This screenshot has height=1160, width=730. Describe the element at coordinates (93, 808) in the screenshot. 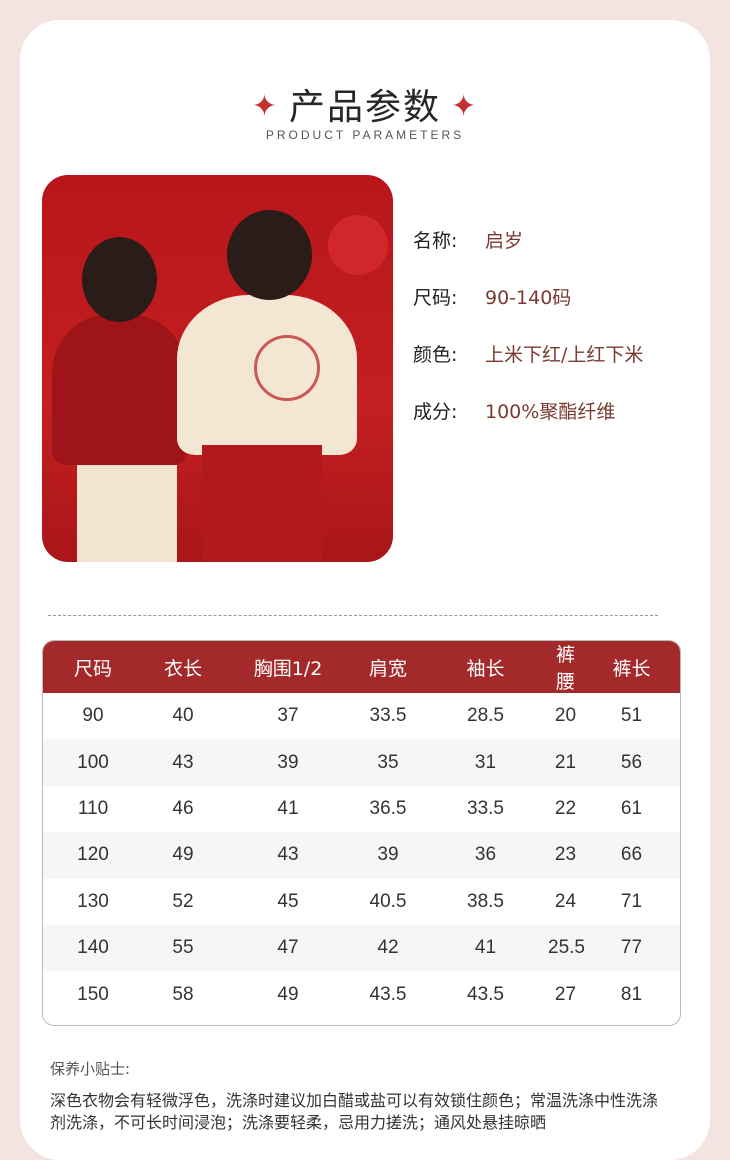

I see `table-cell: 110` at that location.